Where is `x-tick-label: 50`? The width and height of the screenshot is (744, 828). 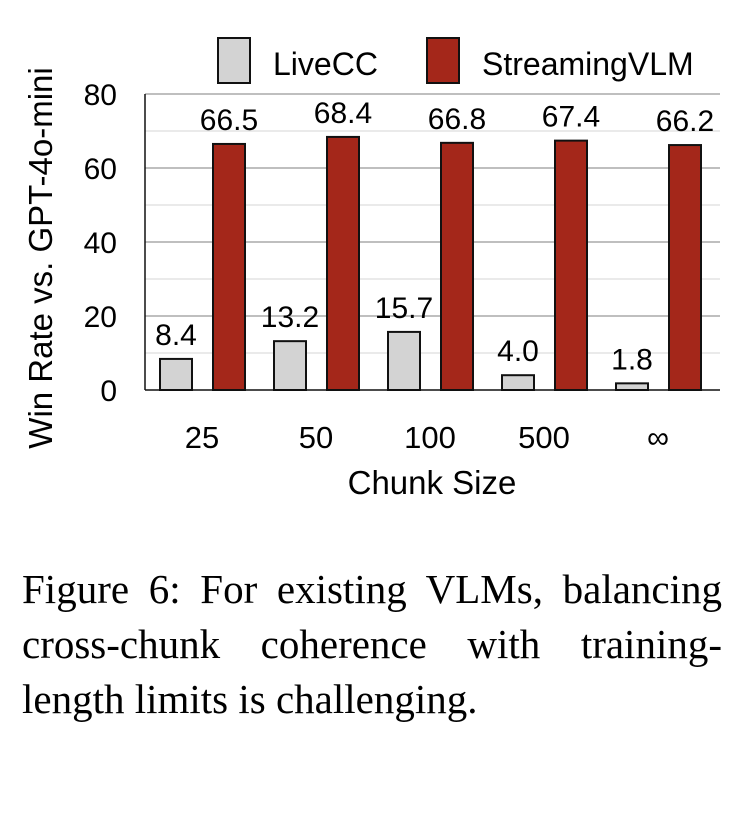
x-tick-label: 50 is located at coordinates (316, 437).